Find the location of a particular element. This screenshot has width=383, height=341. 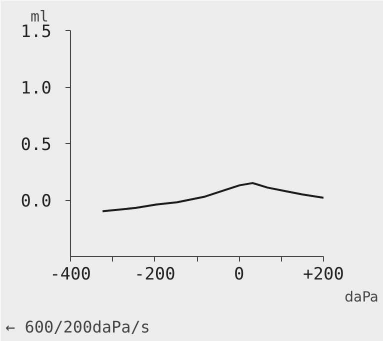

line-series is located at coordinates (213, 197).